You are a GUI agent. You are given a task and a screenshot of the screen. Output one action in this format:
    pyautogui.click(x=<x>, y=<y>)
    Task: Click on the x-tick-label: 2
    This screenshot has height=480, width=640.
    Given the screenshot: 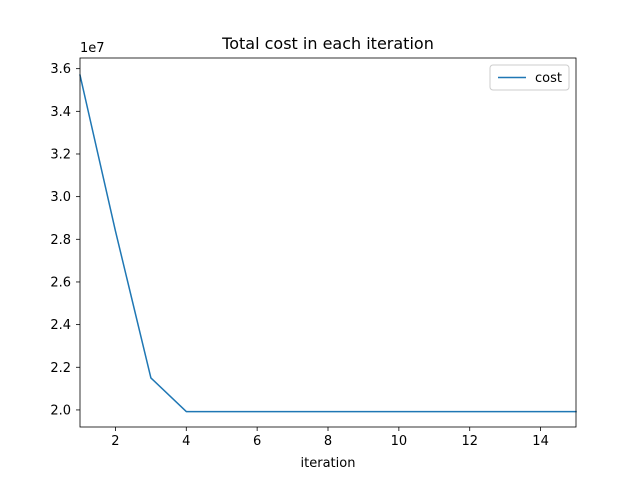 What is the action you would take?
    pyautogui.click(x=115, y=441)
    